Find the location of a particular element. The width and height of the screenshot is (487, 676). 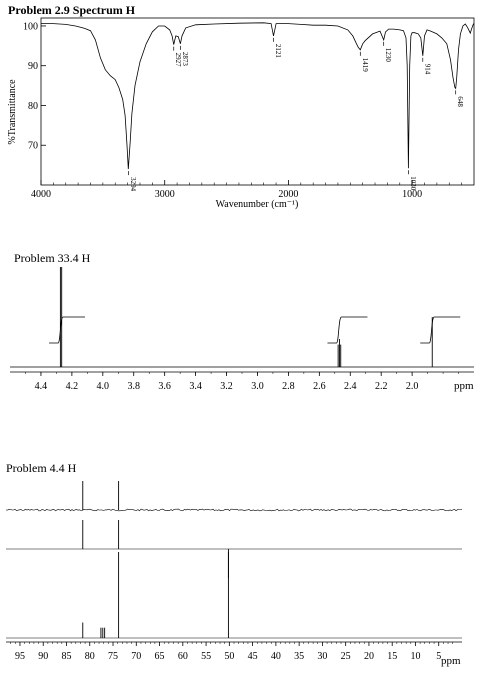

h1-x-tick-label: 2.0 is located at coordinates (412, 386).